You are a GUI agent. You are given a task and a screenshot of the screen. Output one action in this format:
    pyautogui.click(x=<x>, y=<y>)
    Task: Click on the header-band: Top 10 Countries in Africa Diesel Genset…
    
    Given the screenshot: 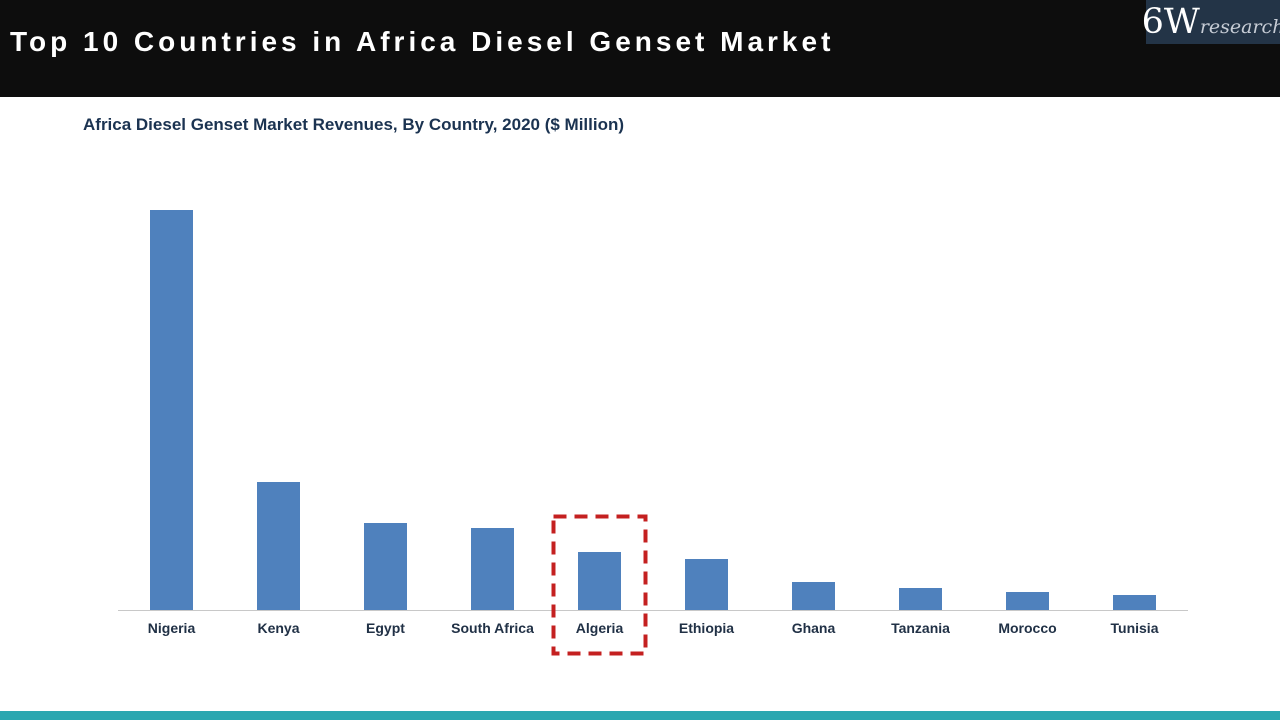 What is the action you would take?
    pyautogui.click(x=640, y=48)
    